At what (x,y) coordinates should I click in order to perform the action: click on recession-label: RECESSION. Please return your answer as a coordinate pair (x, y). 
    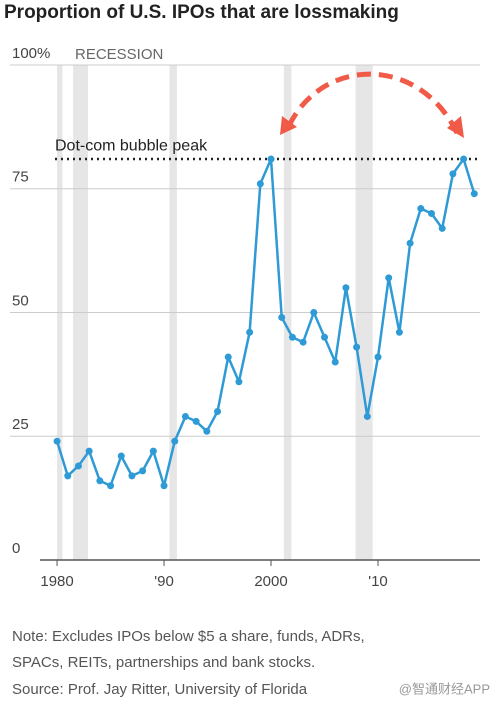
    Looking at the image, I should click on (119, 54).